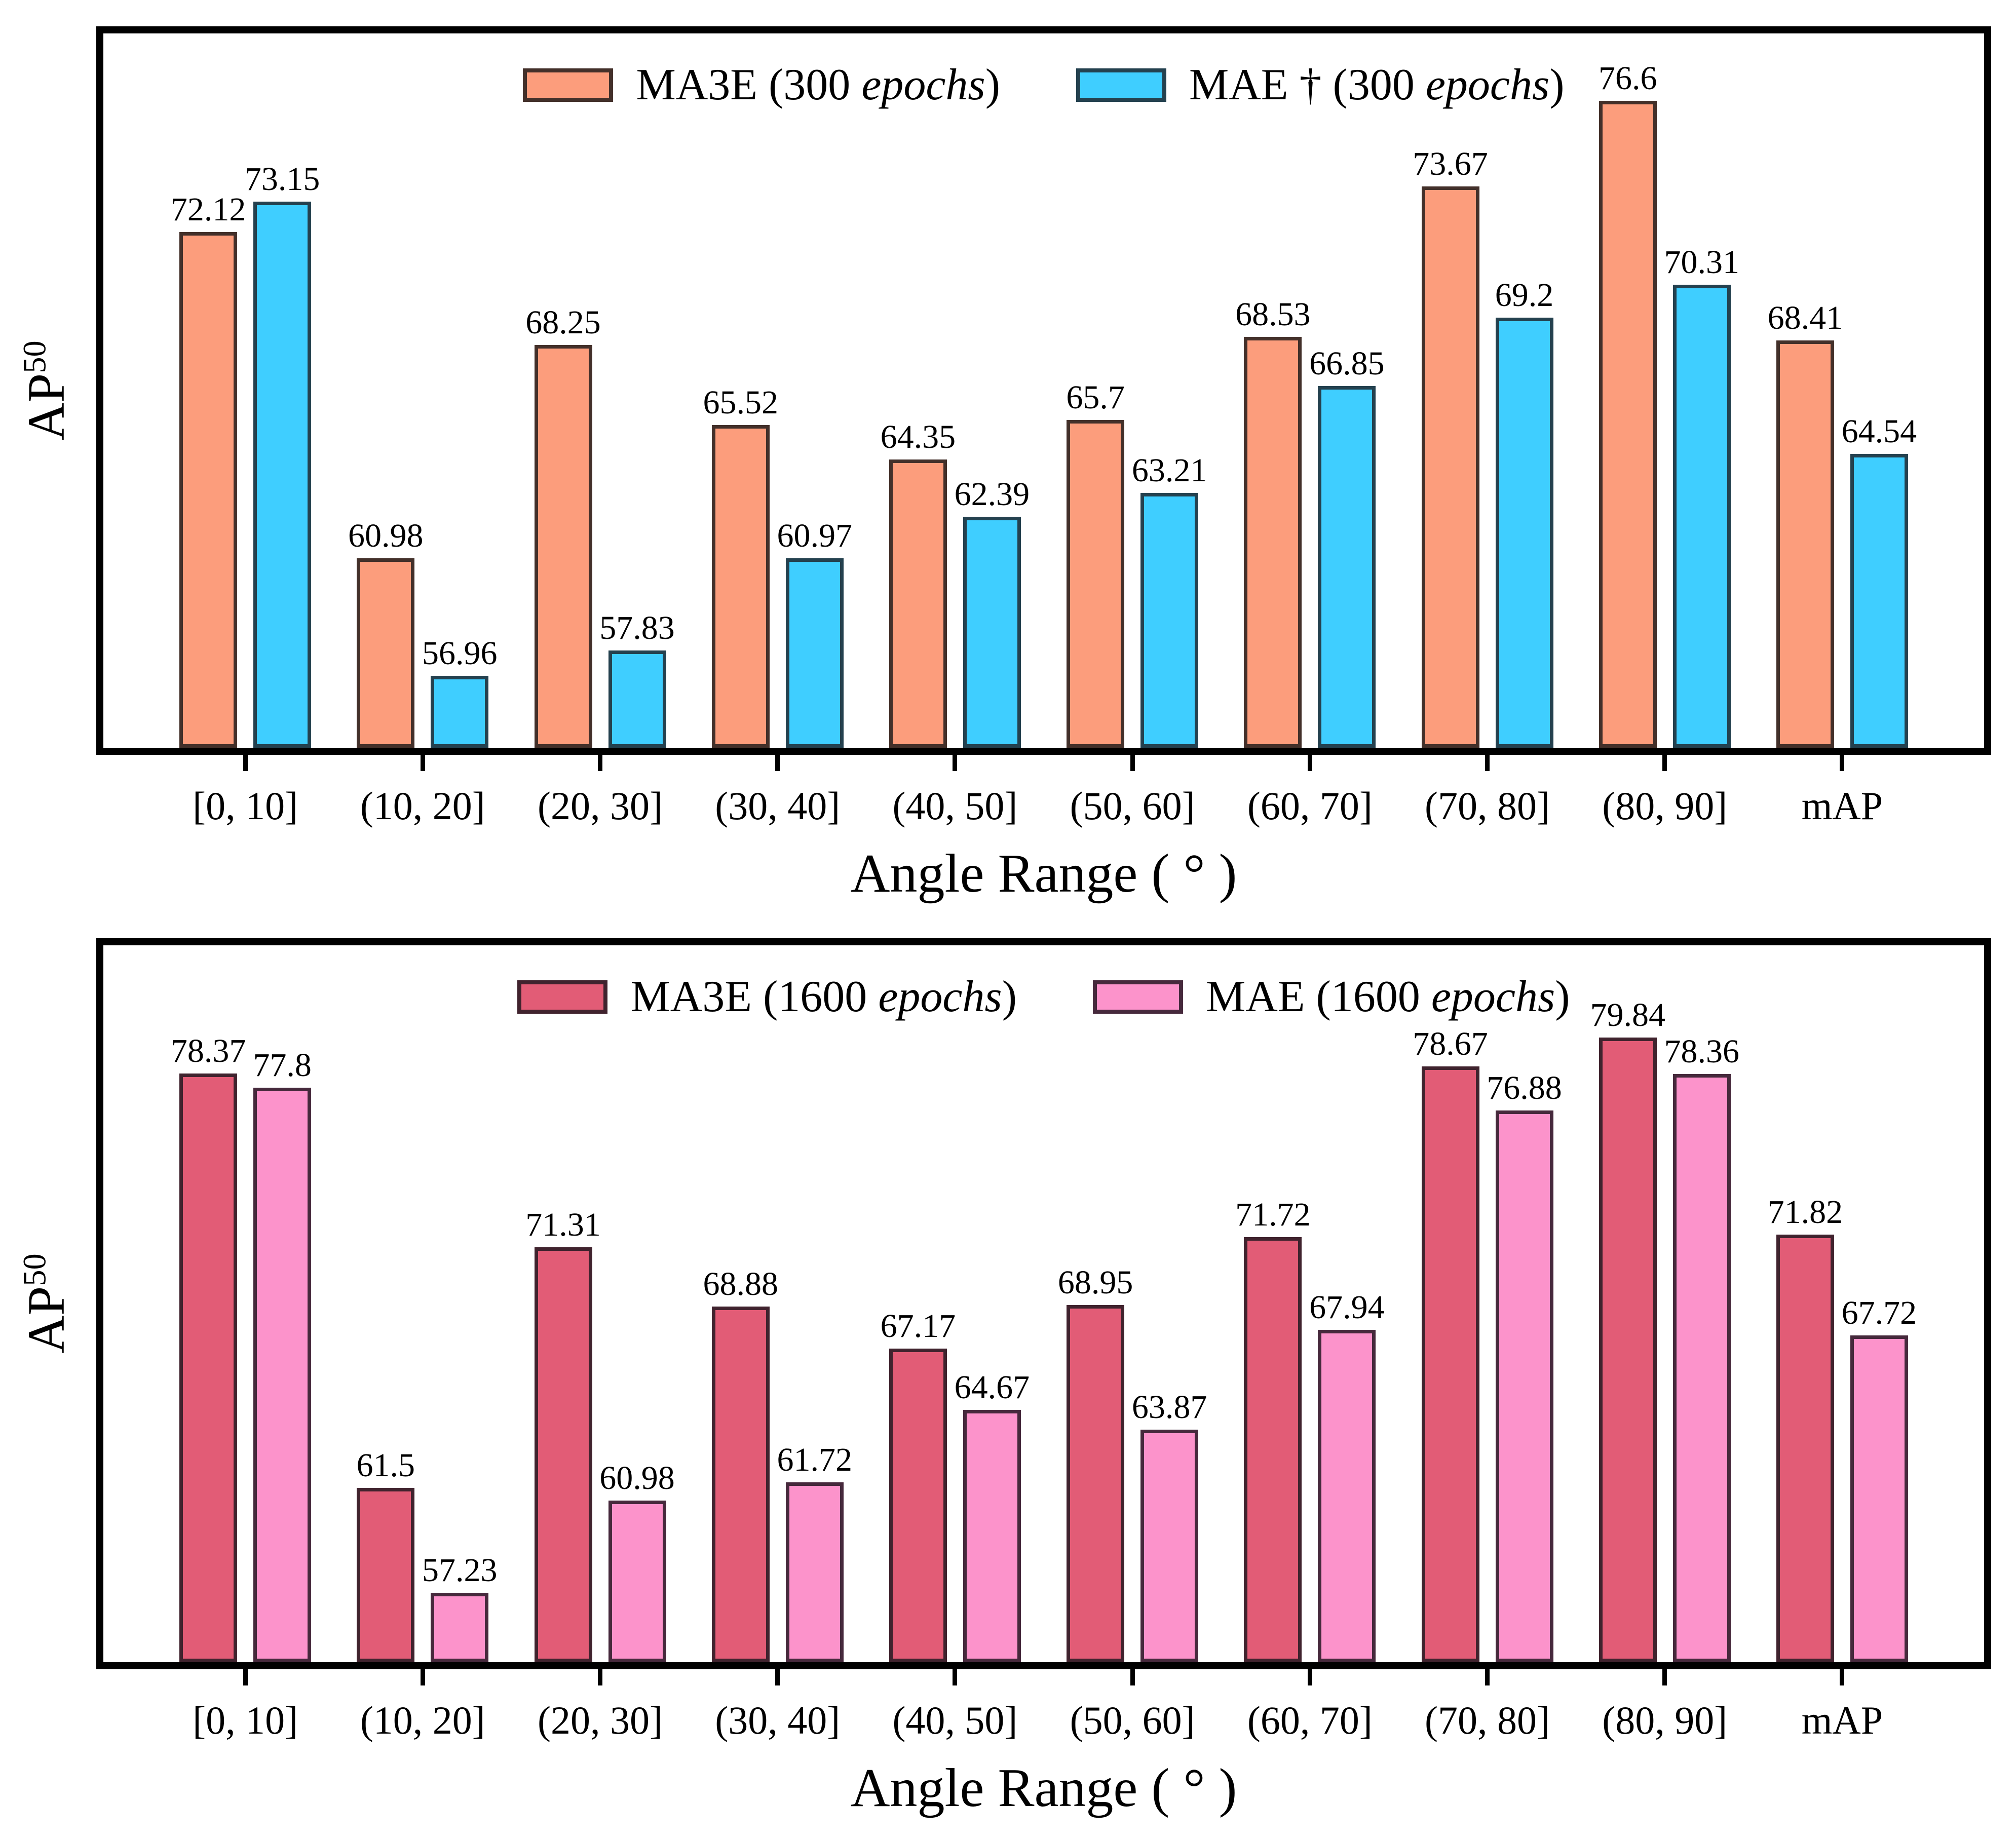 This screenshot has height=1840, width=2016. I want to click on bar-value-label: 71.31, so click(563, 1224).